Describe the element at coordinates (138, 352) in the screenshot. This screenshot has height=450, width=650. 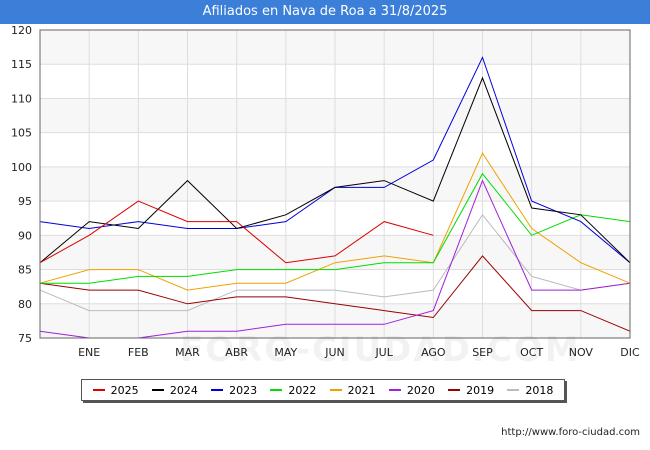
I see `x-tick-label: FEB` at that location.